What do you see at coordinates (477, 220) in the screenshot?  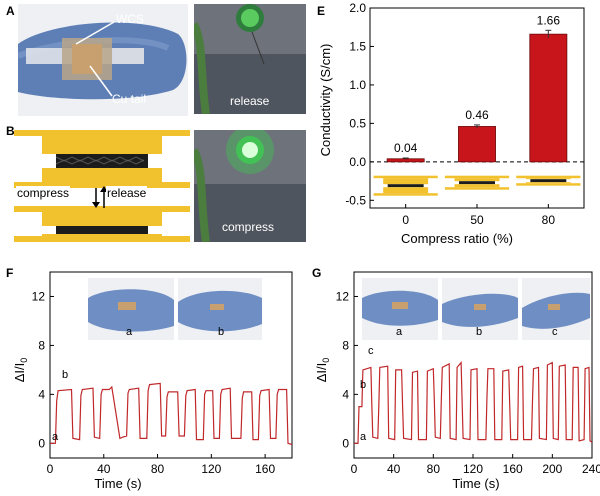 I see `chart-e-xtick-label: 50` at bounding box center [477, 220].